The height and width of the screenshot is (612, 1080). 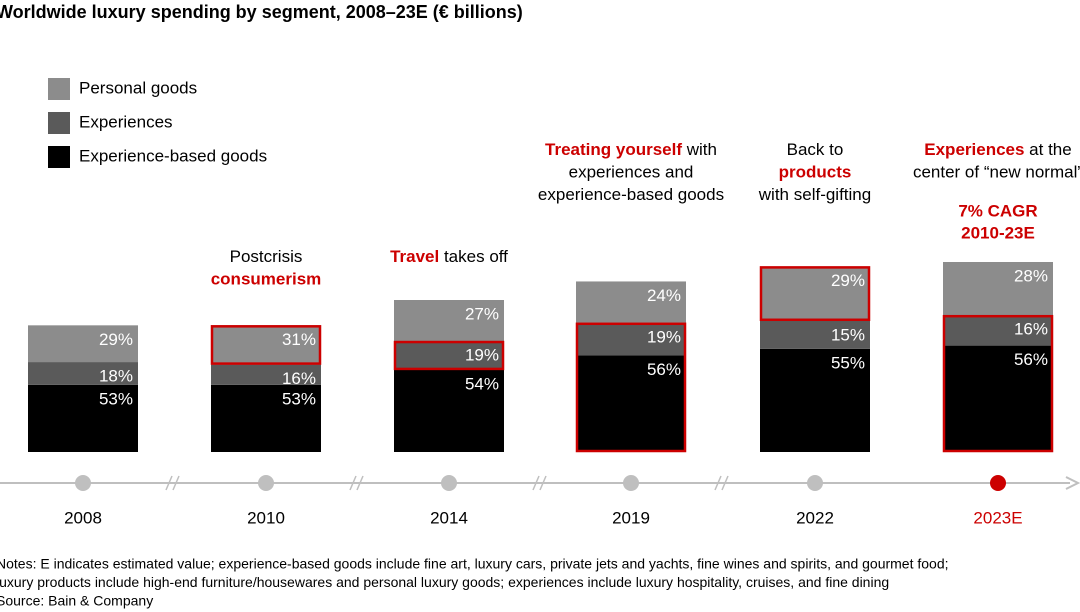 What do you see at coordinates (664, 295) in the screenshot?
I see `value-label: 24%` at bounding box center [664, 295].